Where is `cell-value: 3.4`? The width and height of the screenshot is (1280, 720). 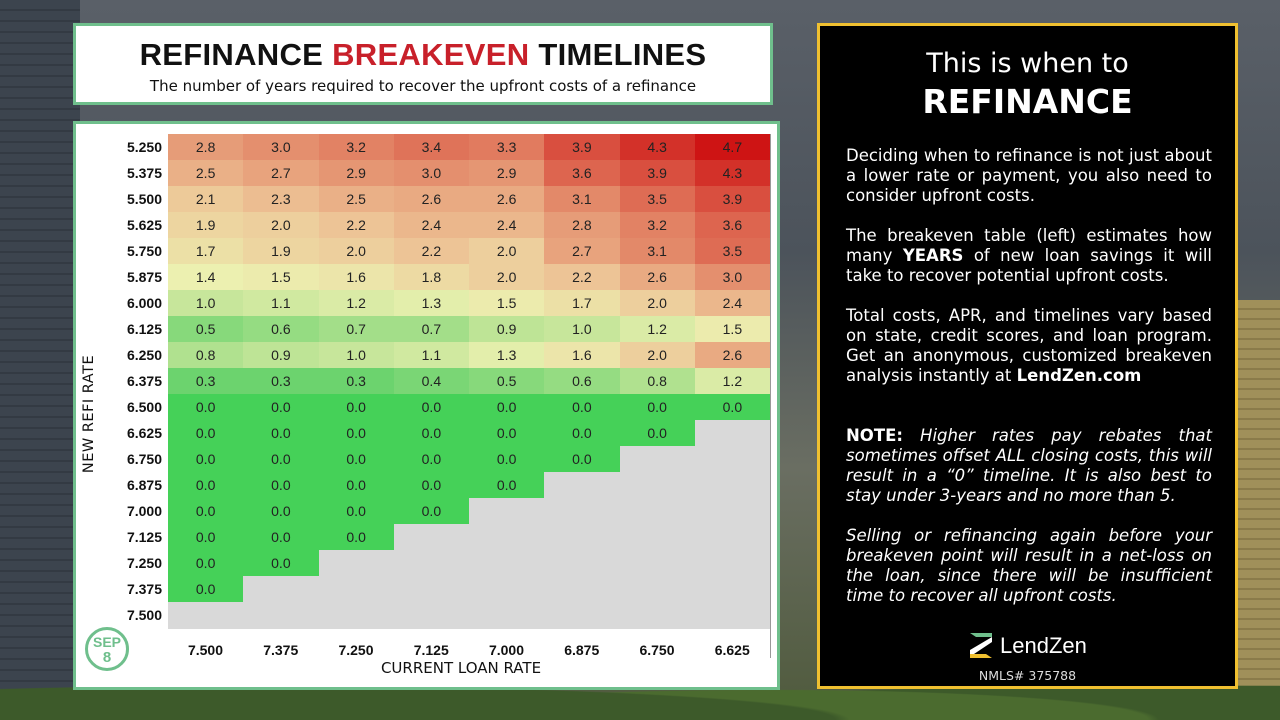 cell-value: 3.4 is located at coordinates (431, 147).